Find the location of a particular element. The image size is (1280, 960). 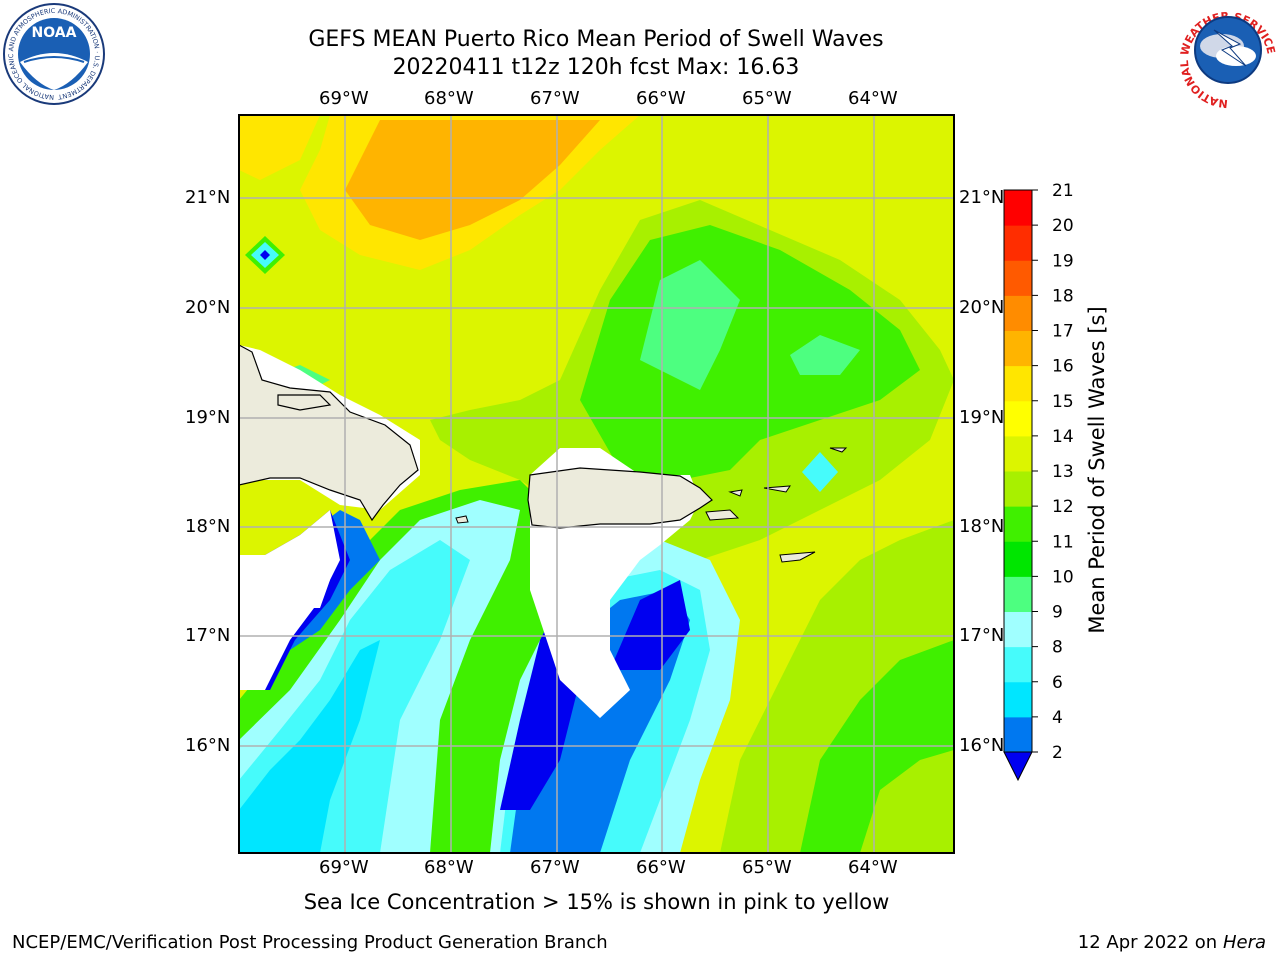

lat-label-left: 16°N is located at coordinates (208, 745).